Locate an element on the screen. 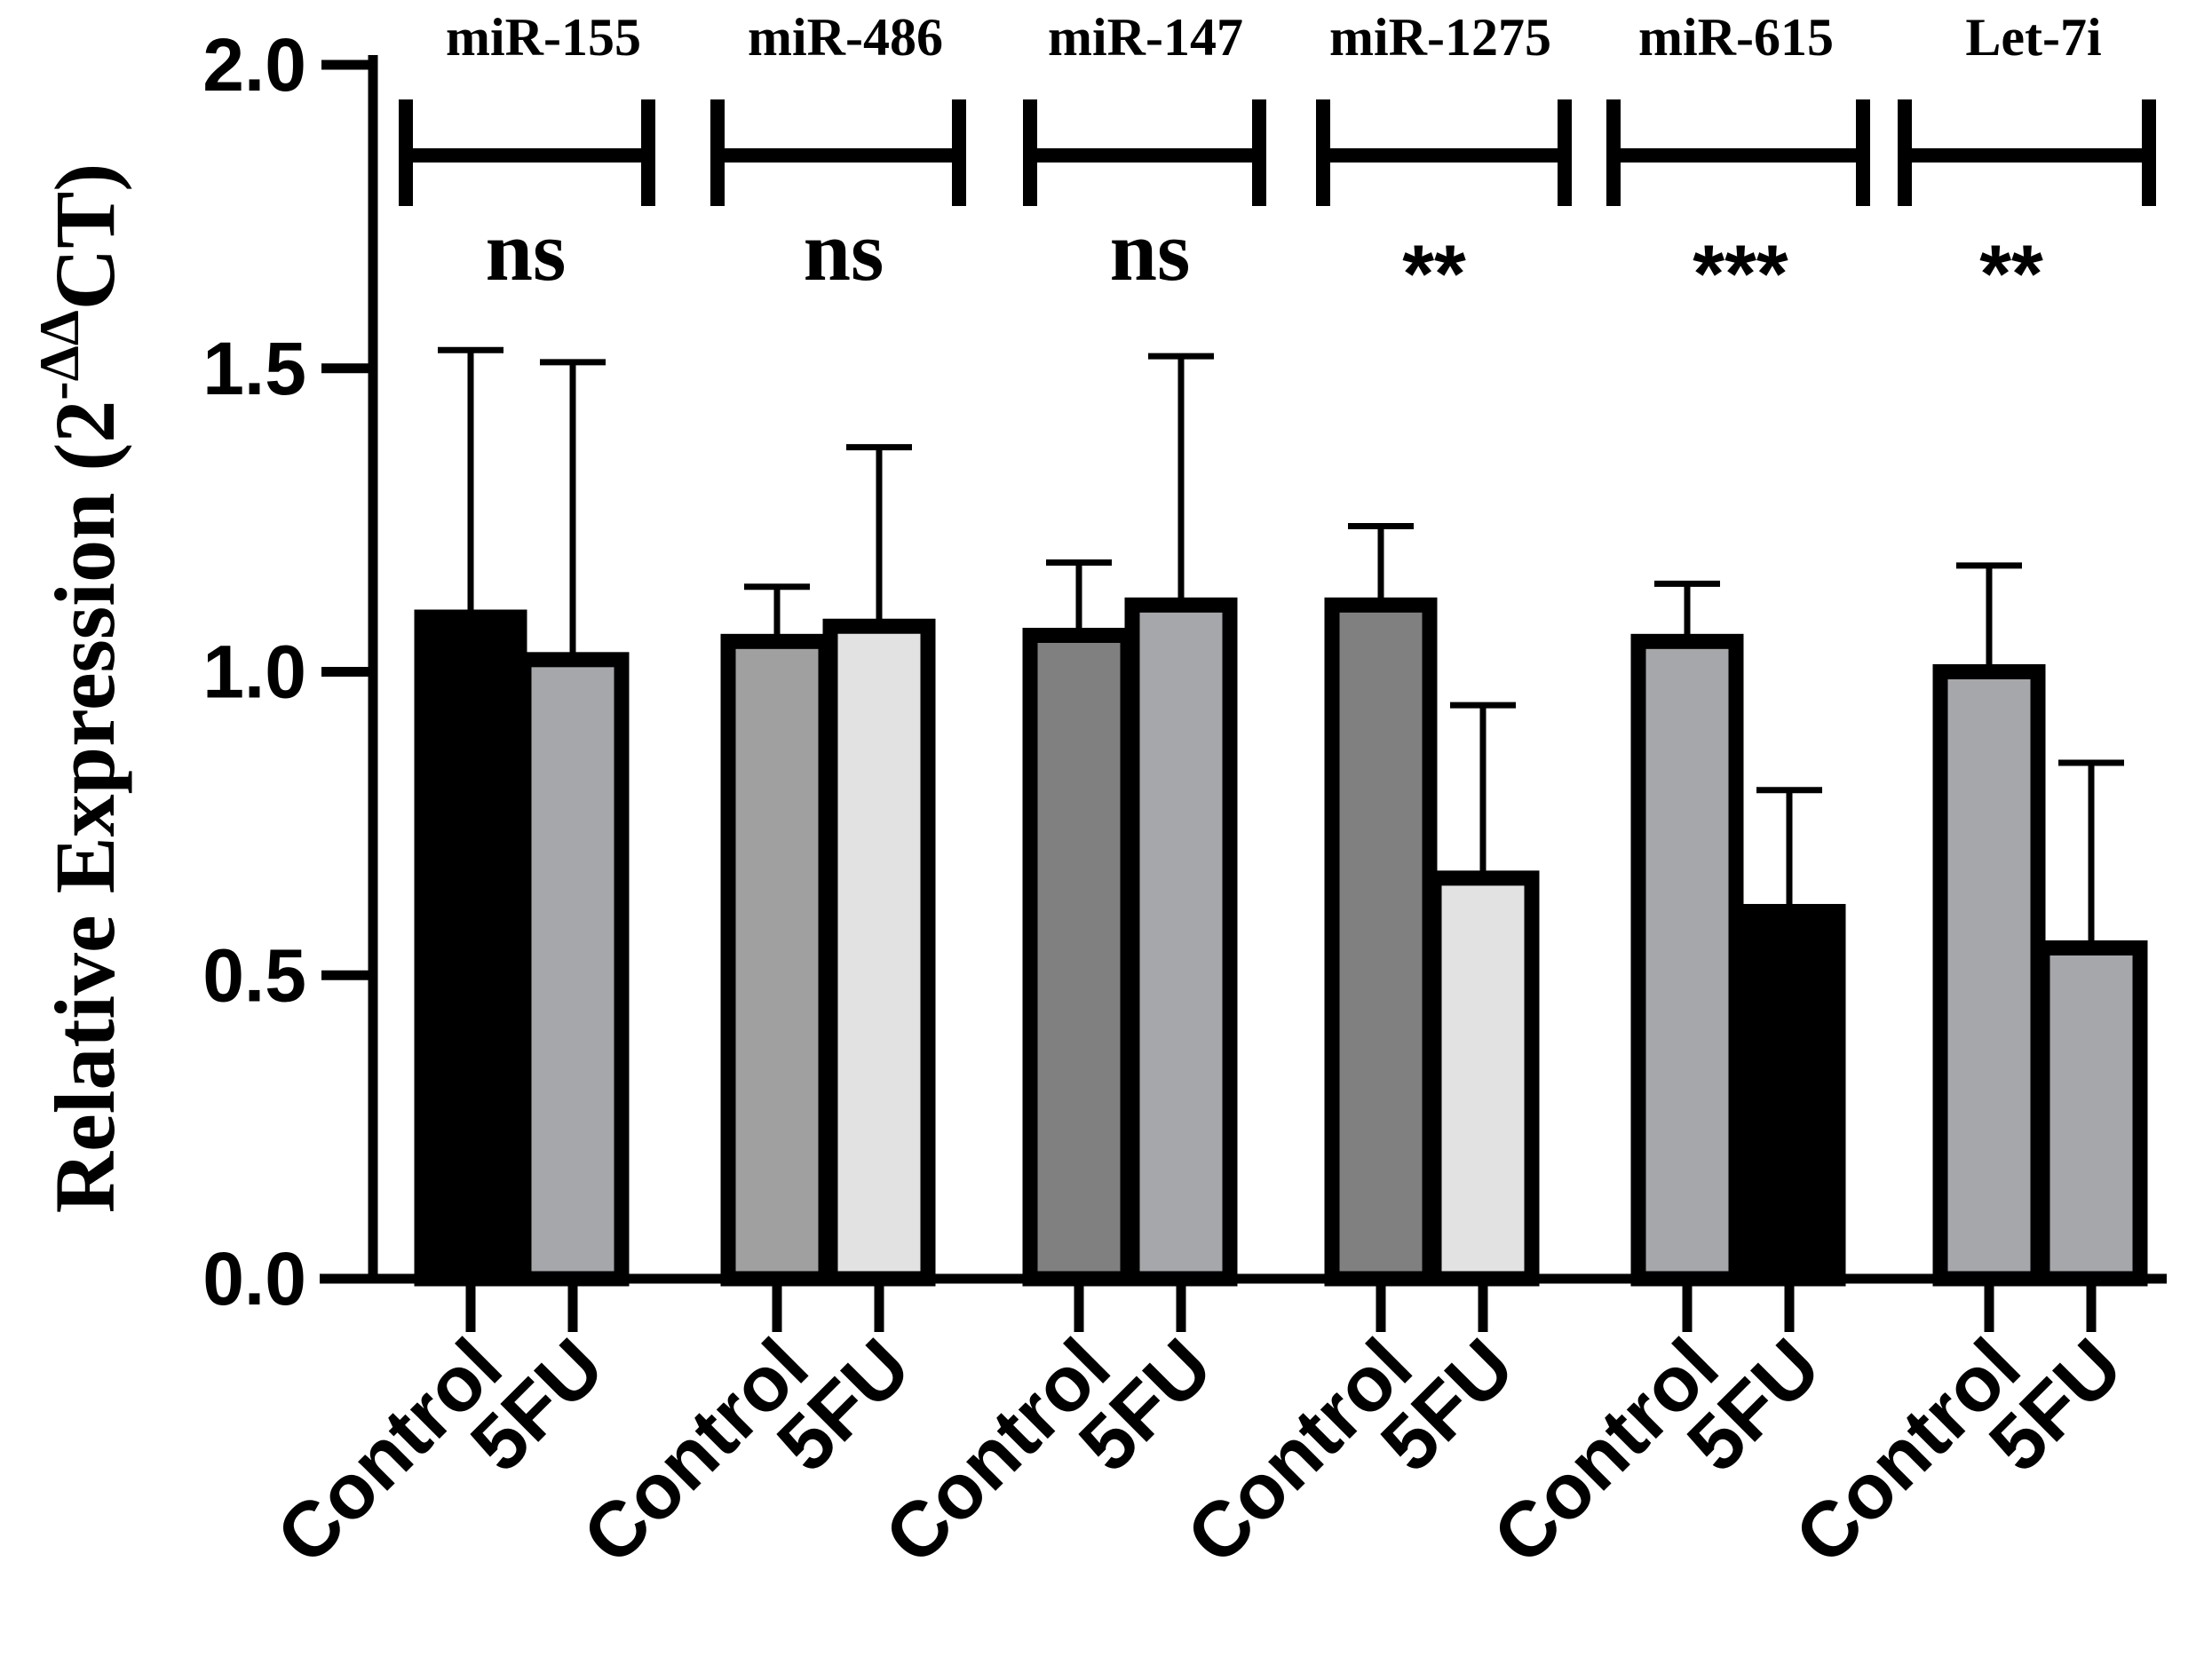 The image size is (2212, 1665). significance-label-miR-147: ns is located at coordinates (1150, 250).